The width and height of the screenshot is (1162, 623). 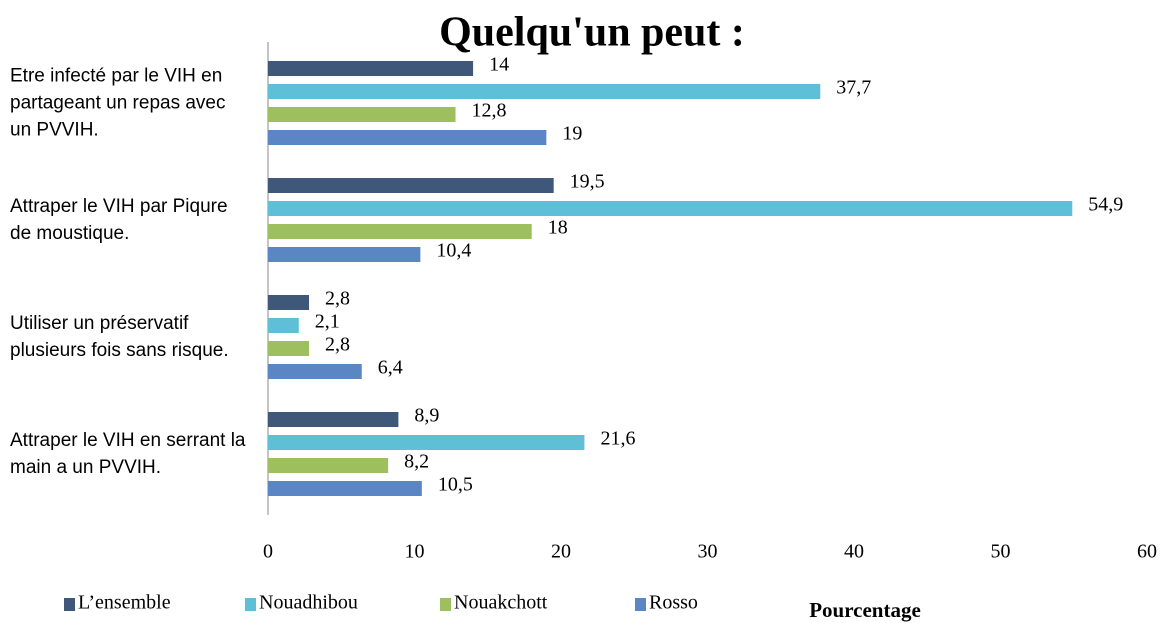 I want to click on data-label: 19,5, so click(x=587, y=182).